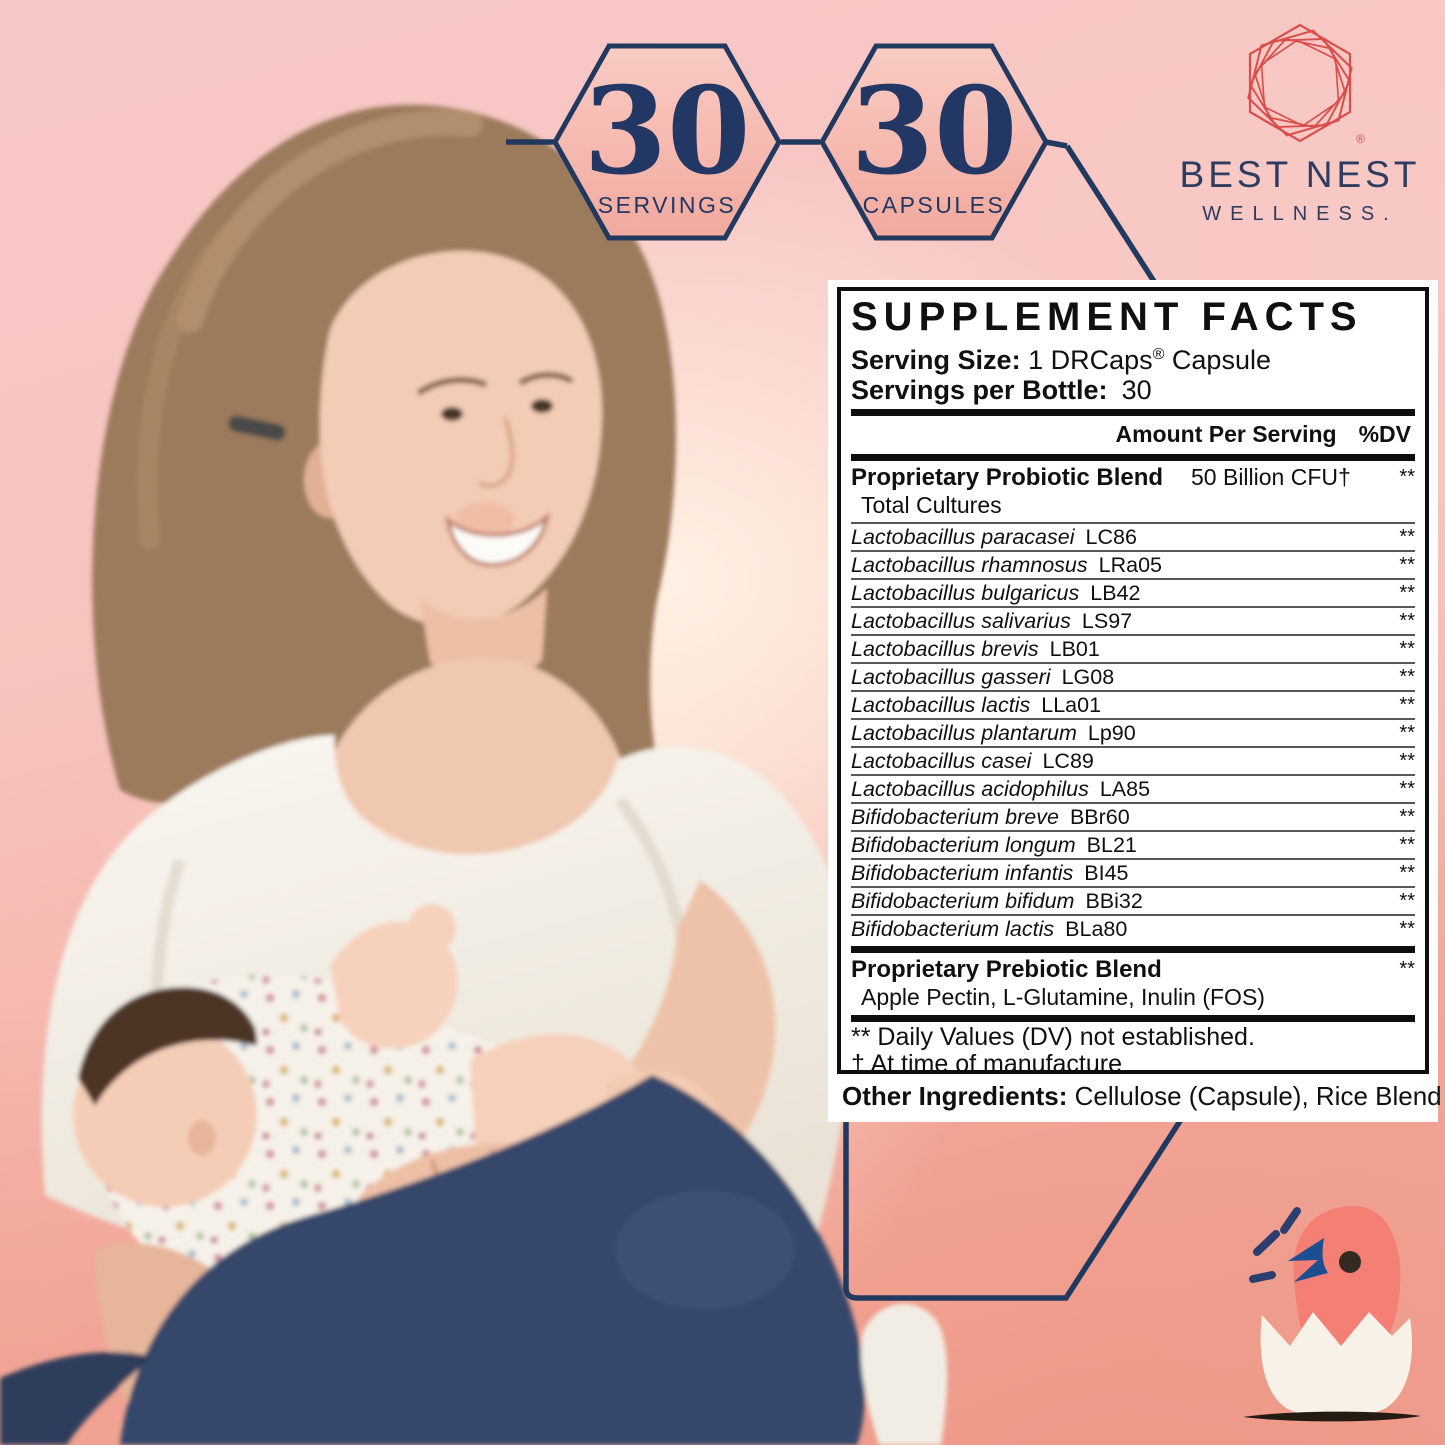 Image resolution: width=1445 pixels, height=1445 pixels. What do you see at coordinates (1133, 676) in the screenshot?
I see `strain-row: Lactobacillus gasseri LG08 **` at bounding box center [1133, 676].